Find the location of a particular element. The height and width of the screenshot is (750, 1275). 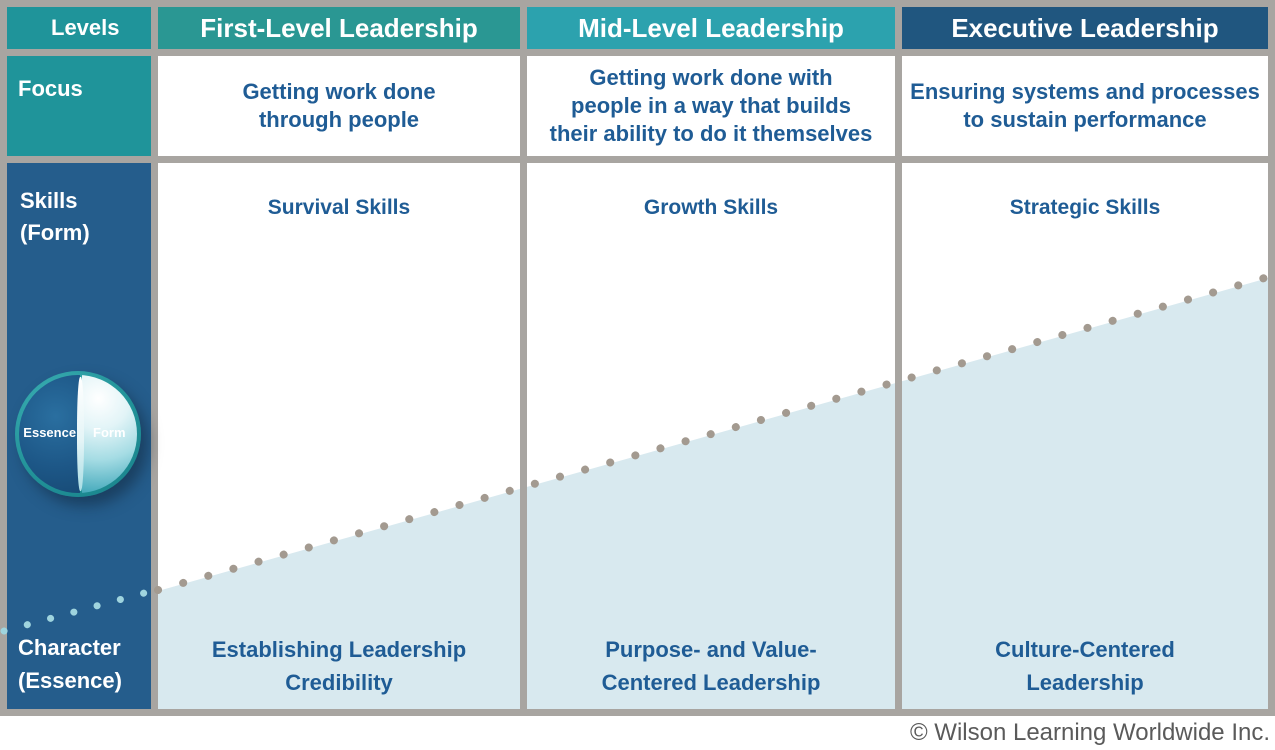

form-label: Form is located at coordinates (109, 432).